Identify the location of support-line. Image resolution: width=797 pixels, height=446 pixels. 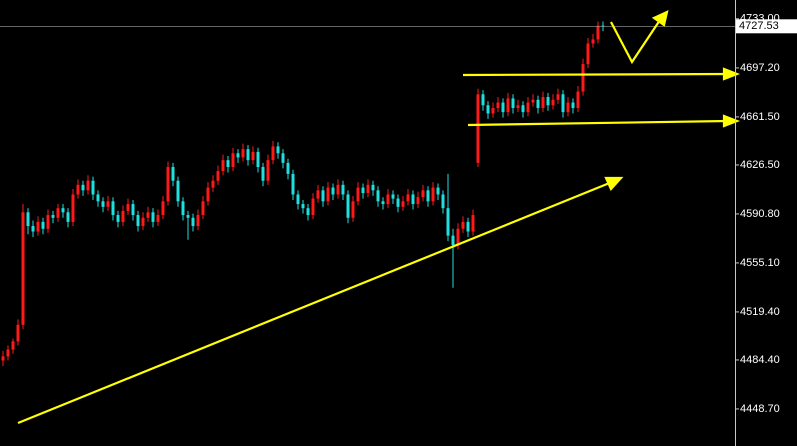
(598, 123).